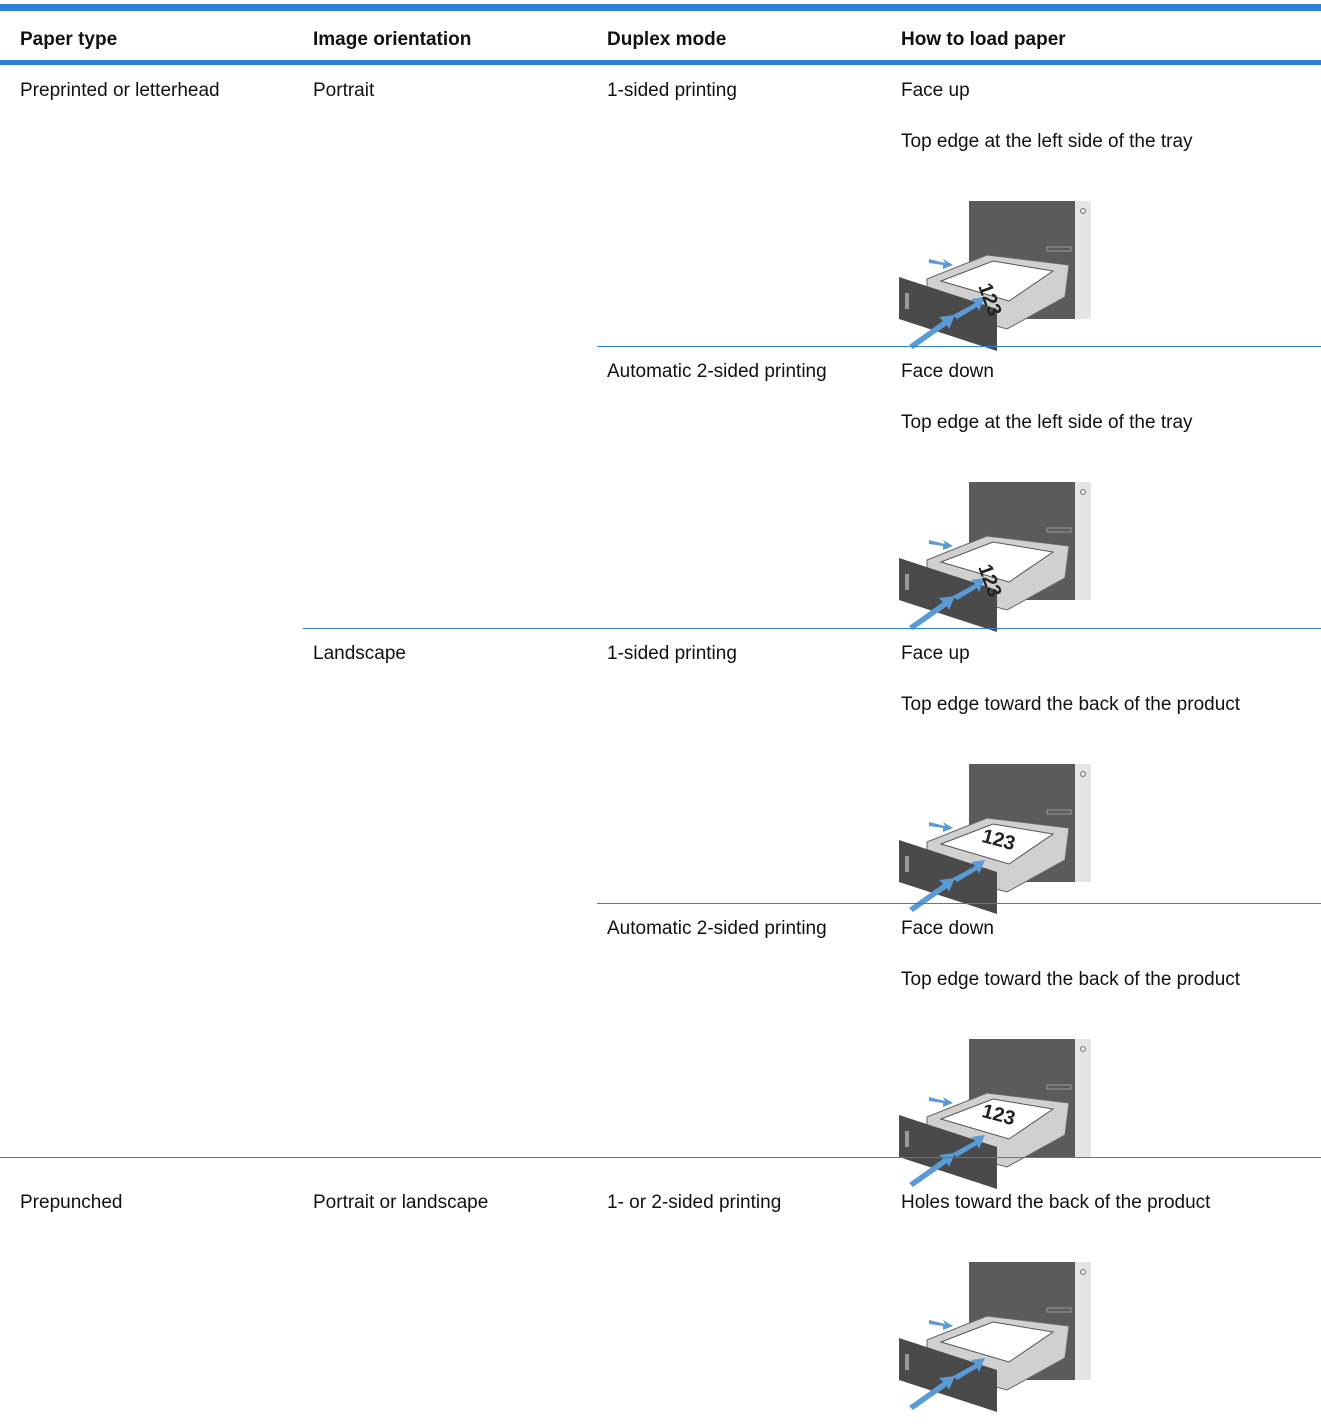  What do you see at coordinates (667, 39) in the screenshot?
I see `header-cell: Duplex mode` at bounding box center [667, 39].